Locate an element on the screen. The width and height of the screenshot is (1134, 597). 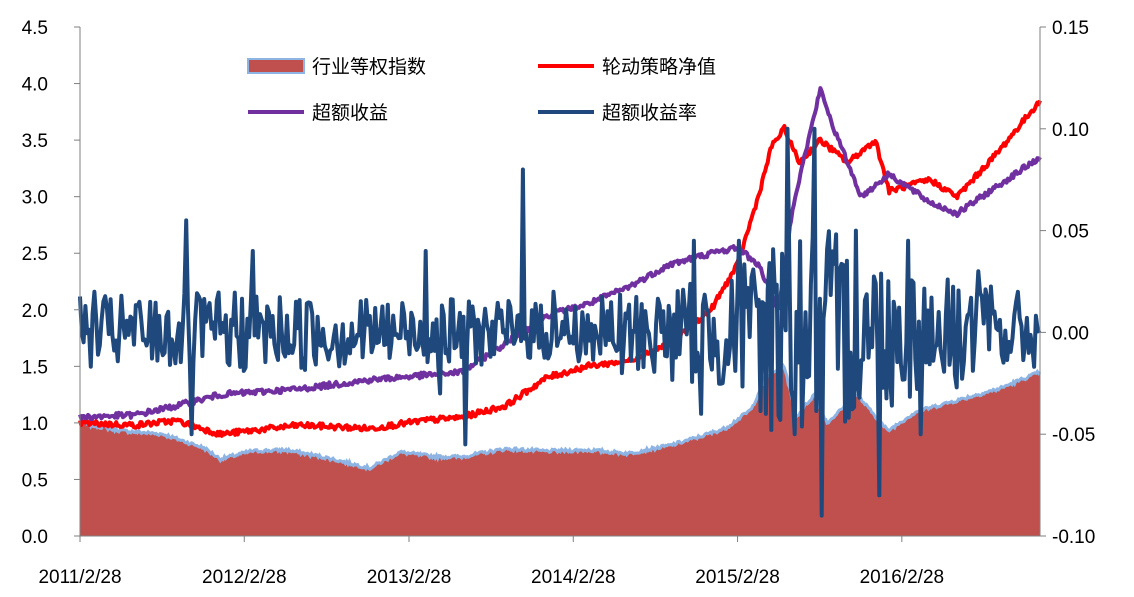
y-left-tick-label: 4.0 is located at coordinates (35, 85).